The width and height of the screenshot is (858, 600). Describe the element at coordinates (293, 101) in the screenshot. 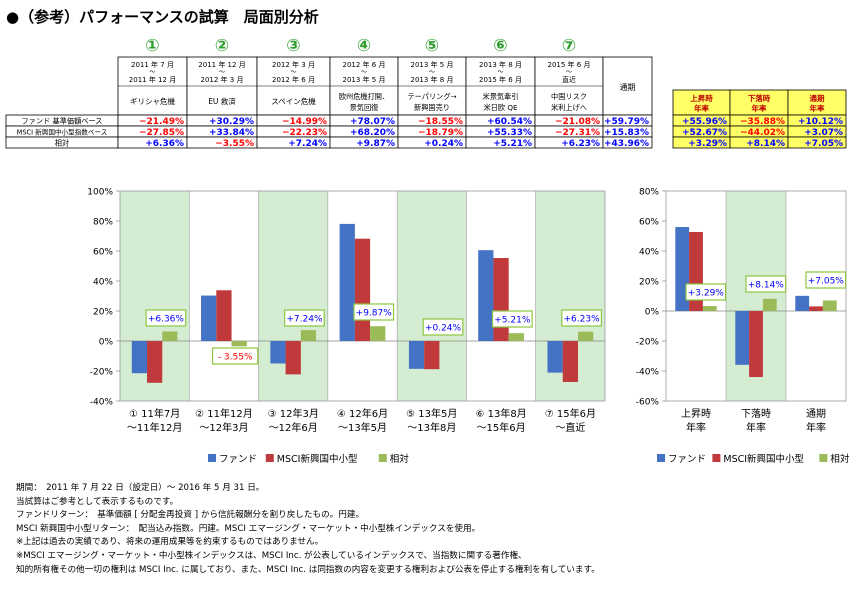

I see `phase-name: スペイン危機` at that location.